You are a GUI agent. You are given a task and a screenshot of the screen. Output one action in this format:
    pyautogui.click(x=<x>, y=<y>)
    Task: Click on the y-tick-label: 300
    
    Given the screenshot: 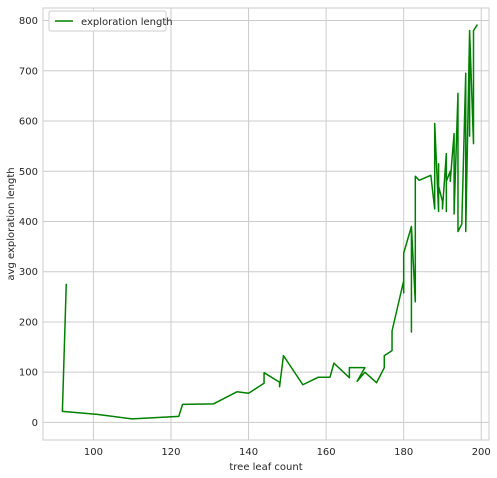 What is the action you would take?
    pyautogui.click(x=28, y=272)
    